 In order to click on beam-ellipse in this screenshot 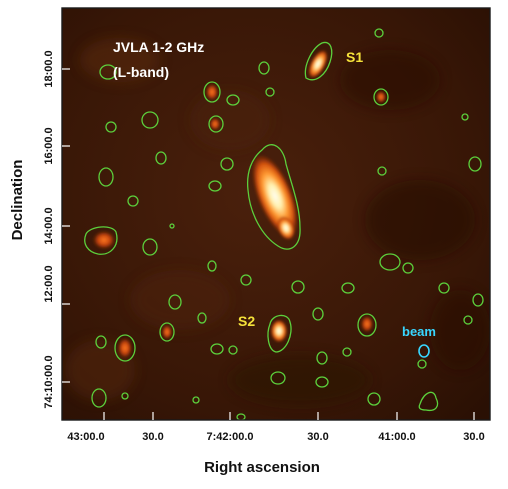, I will do `click(424, 351)`.